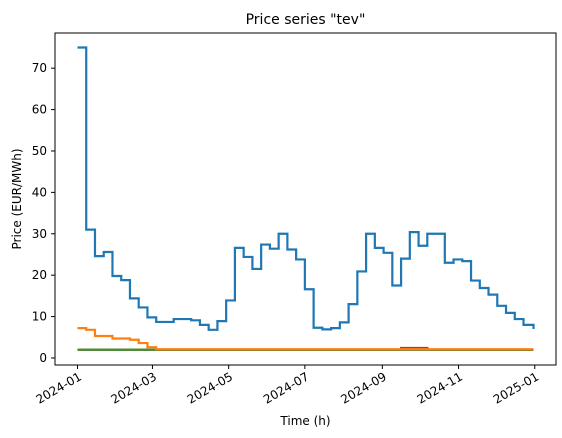 The image size is (562, 438). What do you see at coordinates (39, 151) in the screenshot?
I see `y-tick-label: 50` at bounding box center [39, 151].